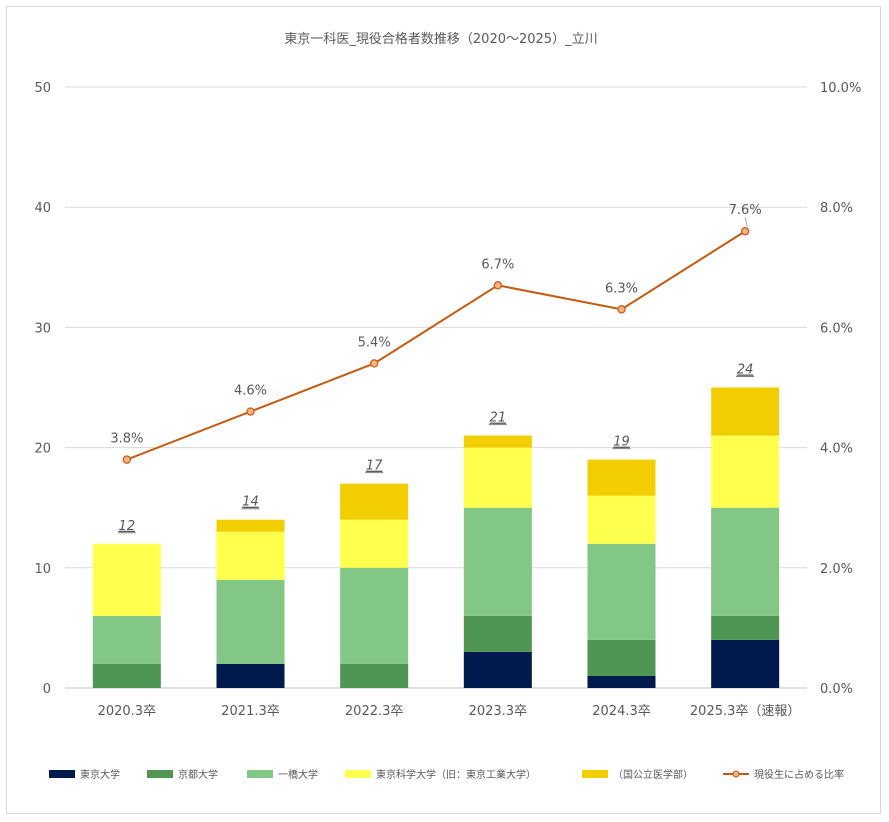 Image resolution: width=889 pixels, height=822 pixels. What do you see at coordinates (840, 88) in the screenshot?
I see `y2-tick-label: 10.0%` at bounding box center [840, 88].